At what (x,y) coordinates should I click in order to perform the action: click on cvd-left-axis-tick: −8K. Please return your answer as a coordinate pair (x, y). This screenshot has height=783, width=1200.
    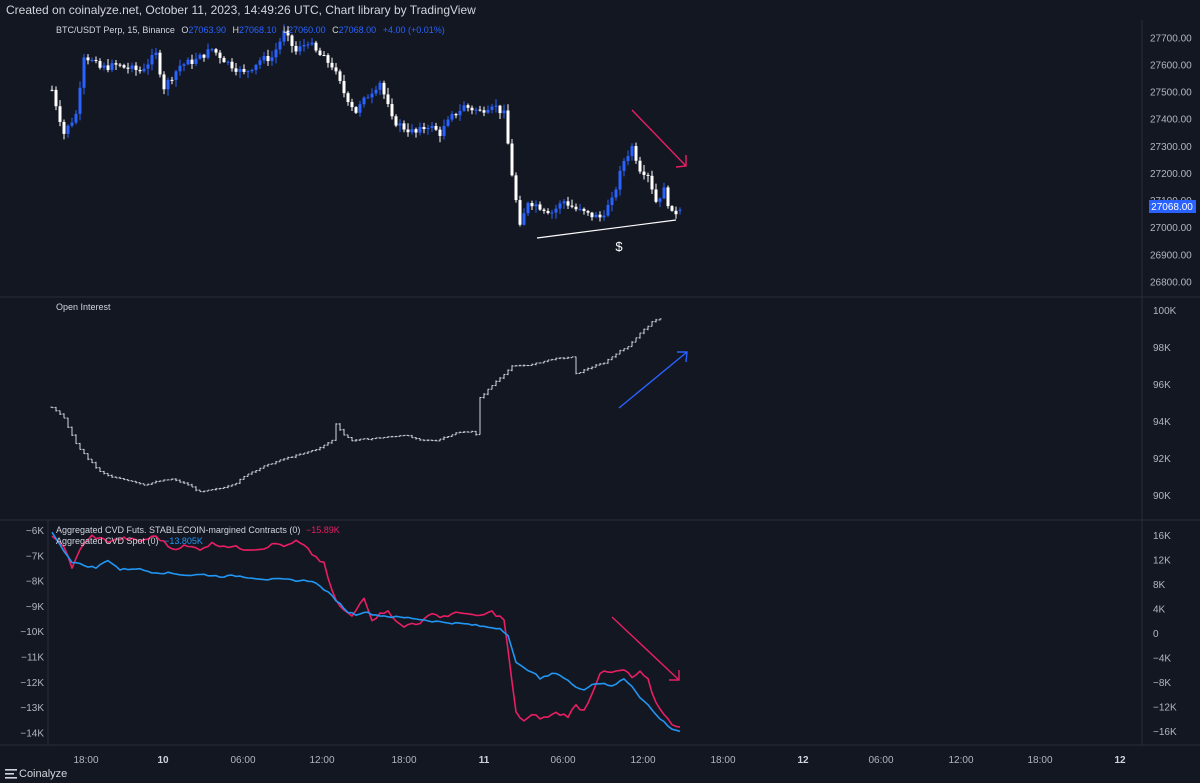
    Looking at the image, I should click on (35, 582).